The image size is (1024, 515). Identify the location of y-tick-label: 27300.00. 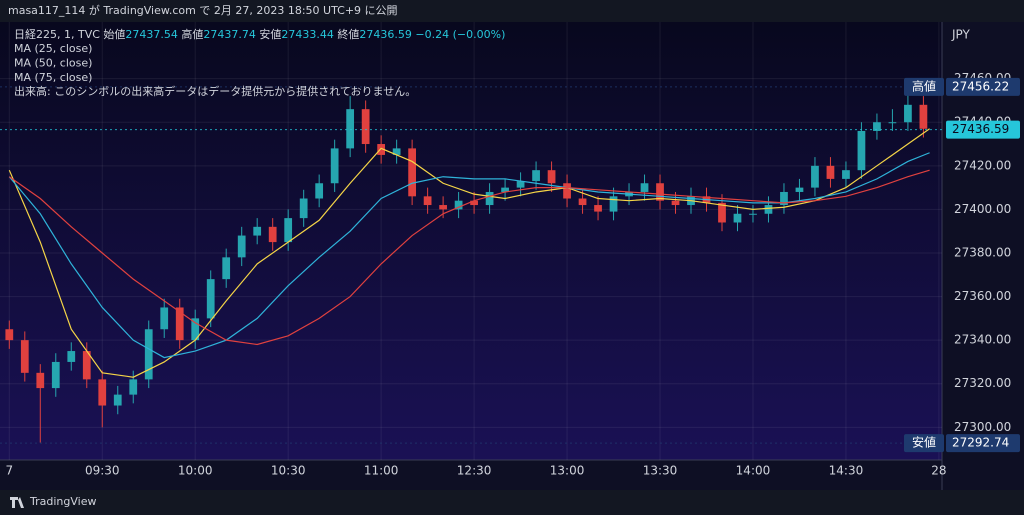
(982, 427).